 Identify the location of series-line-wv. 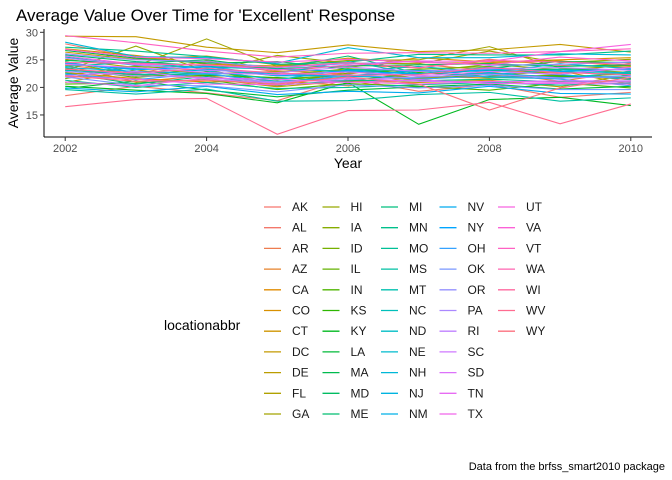
(348, 116).